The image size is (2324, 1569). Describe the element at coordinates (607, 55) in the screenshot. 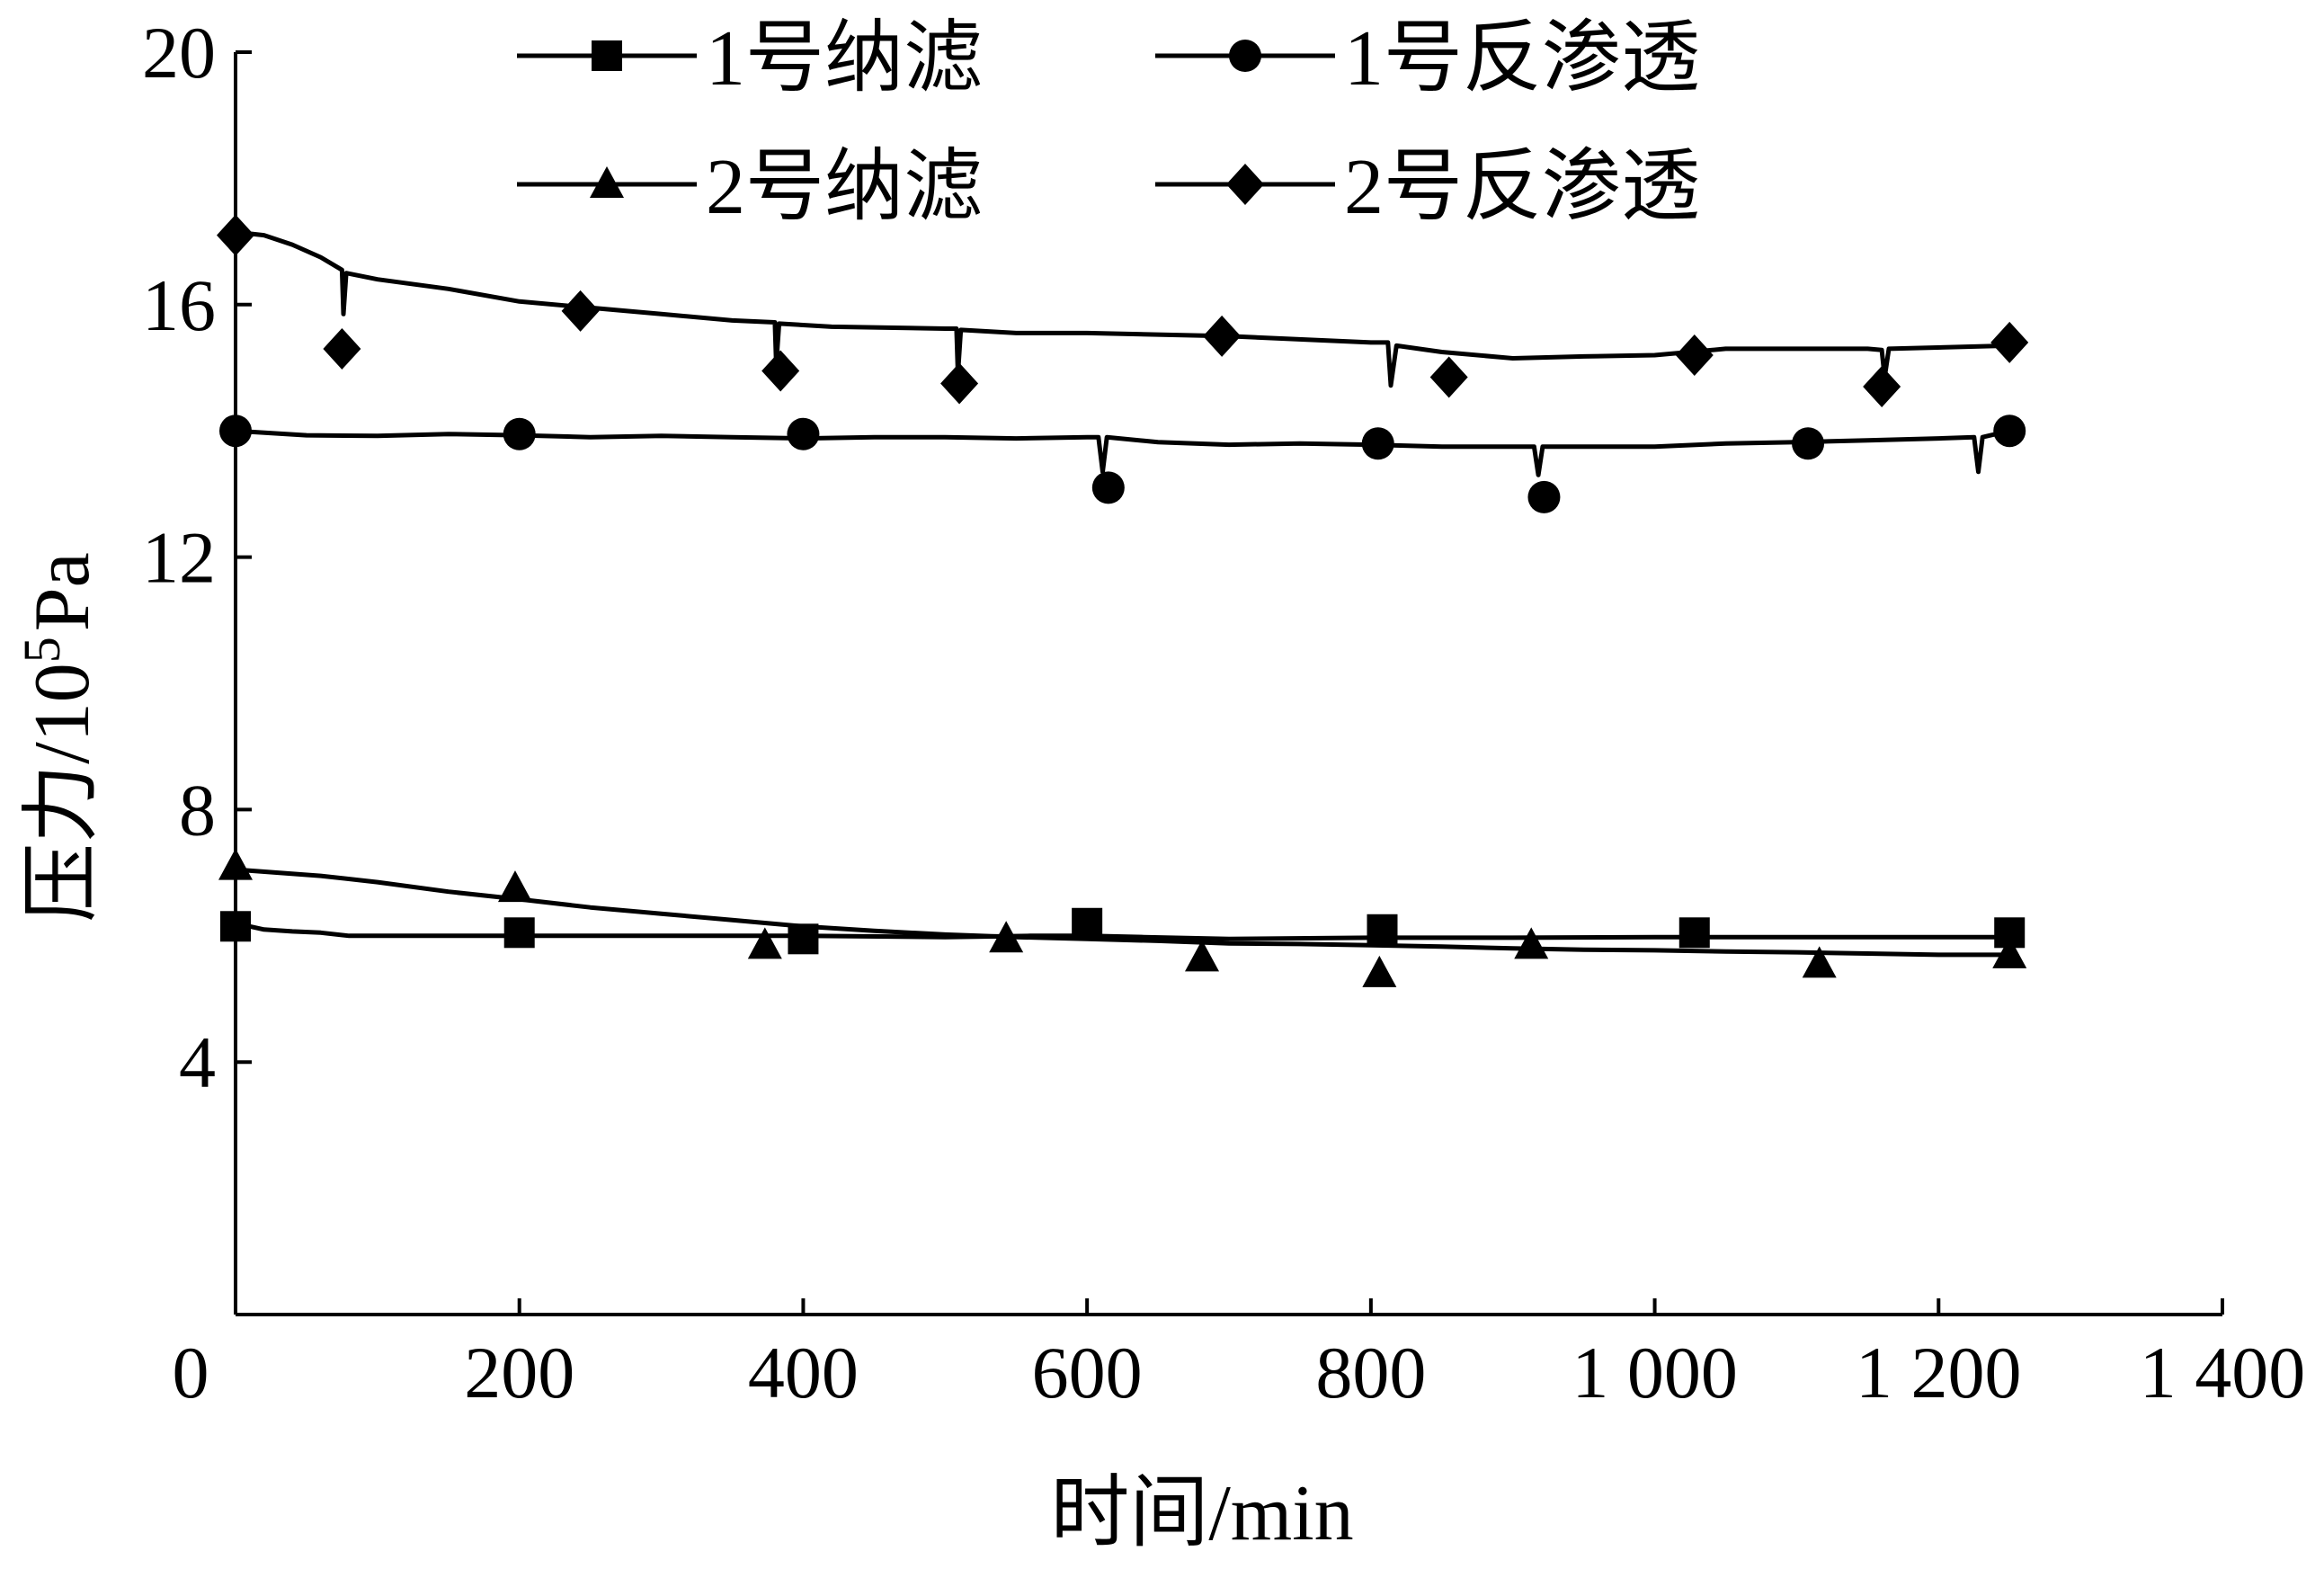

I see `legend-marker-square` at that location.